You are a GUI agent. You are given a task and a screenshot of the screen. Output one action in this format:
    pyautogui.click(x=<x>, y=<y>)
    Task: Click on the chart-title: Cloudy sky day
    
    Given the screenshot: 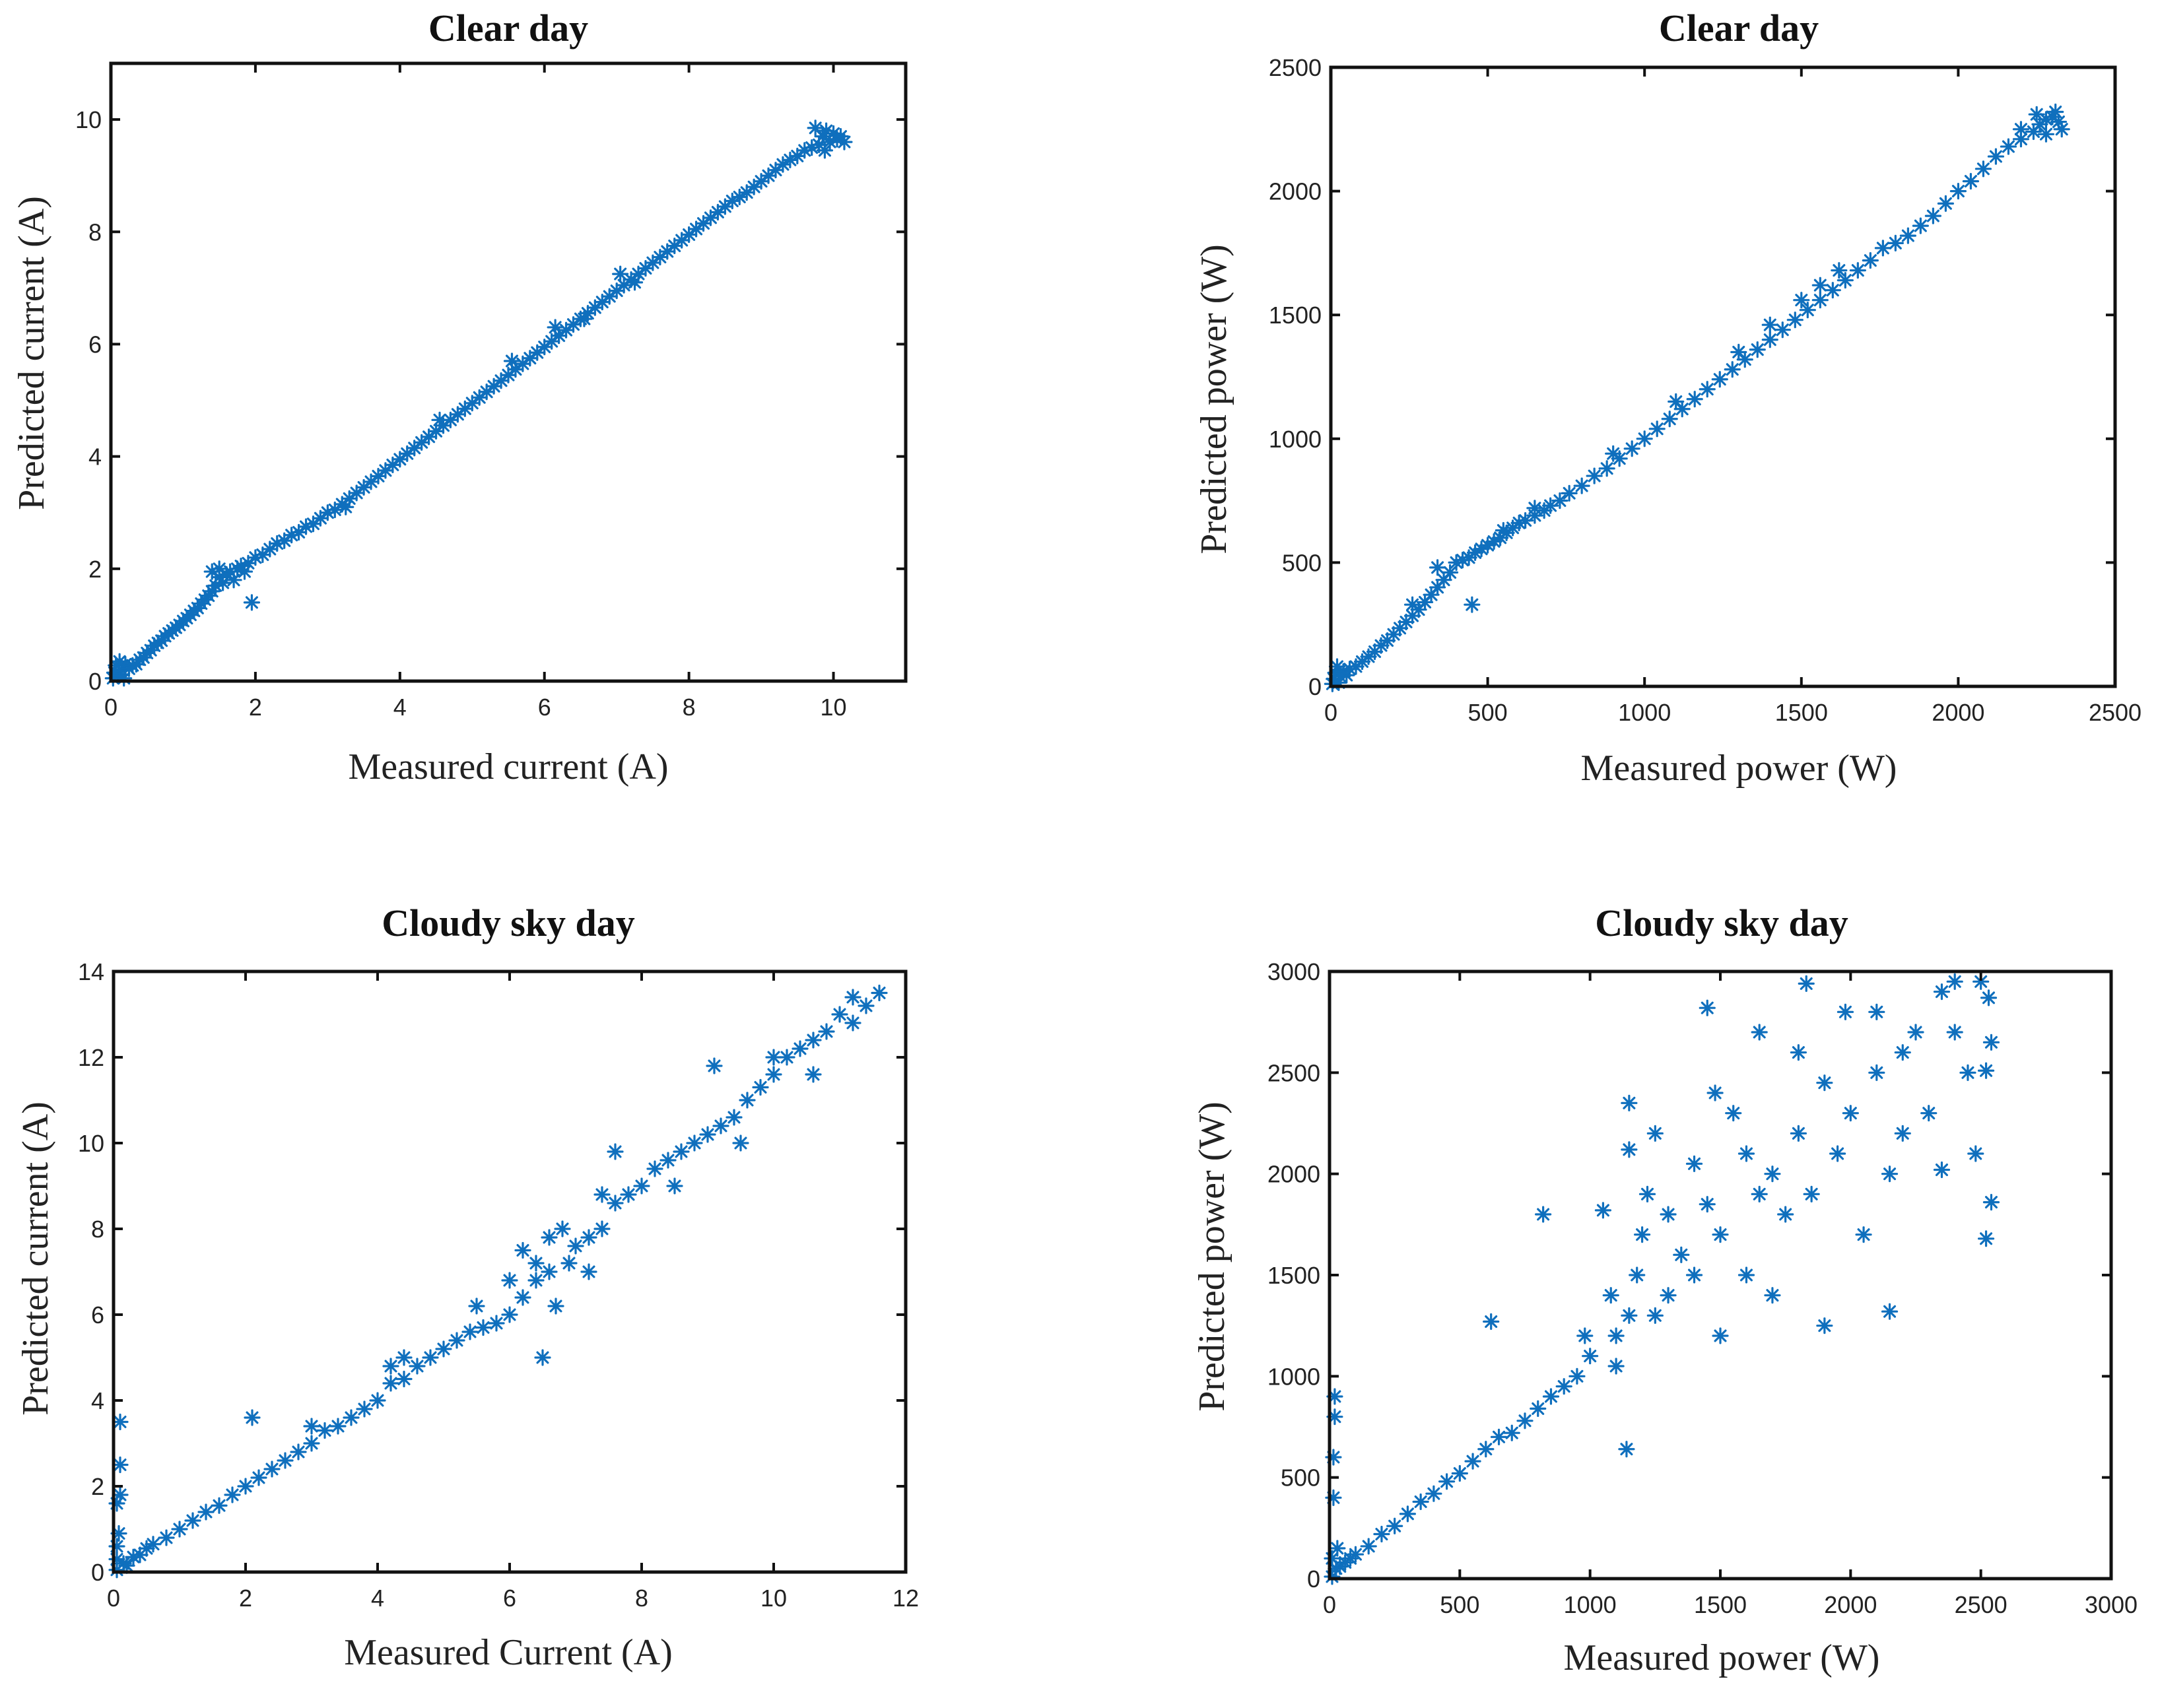 What is the action you would take?
    pyautogui.click(x=1721, y=923)
    